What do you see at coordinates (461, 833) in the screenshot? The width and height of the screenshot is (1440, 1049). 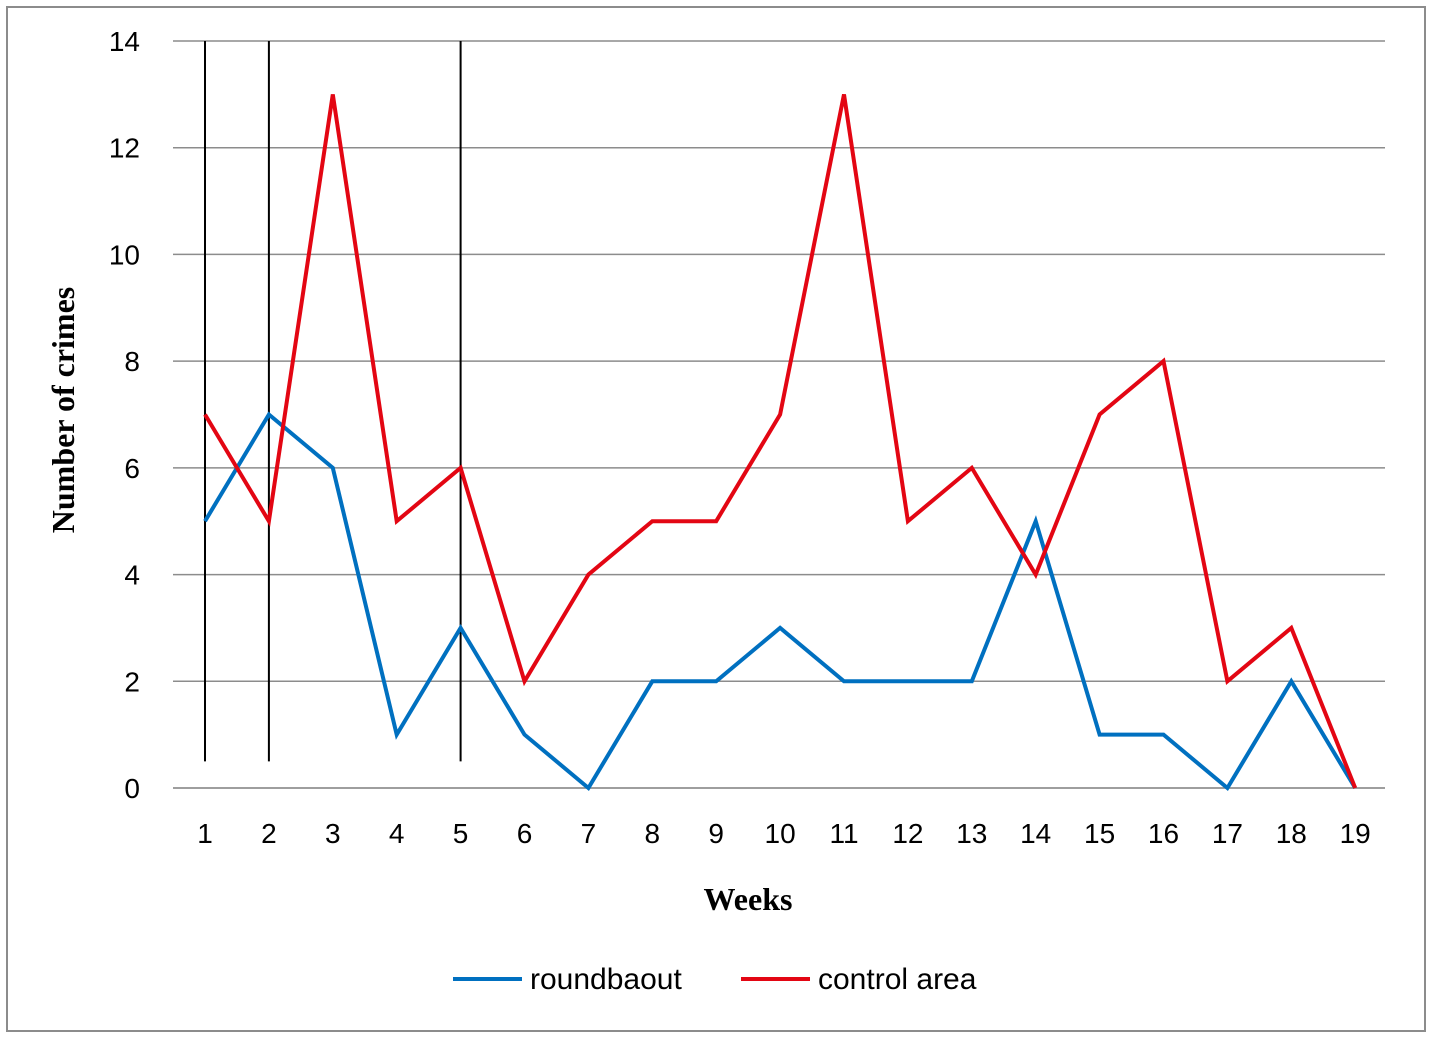 I see `x-tick-label: 5` at bounding box center [461, 833].